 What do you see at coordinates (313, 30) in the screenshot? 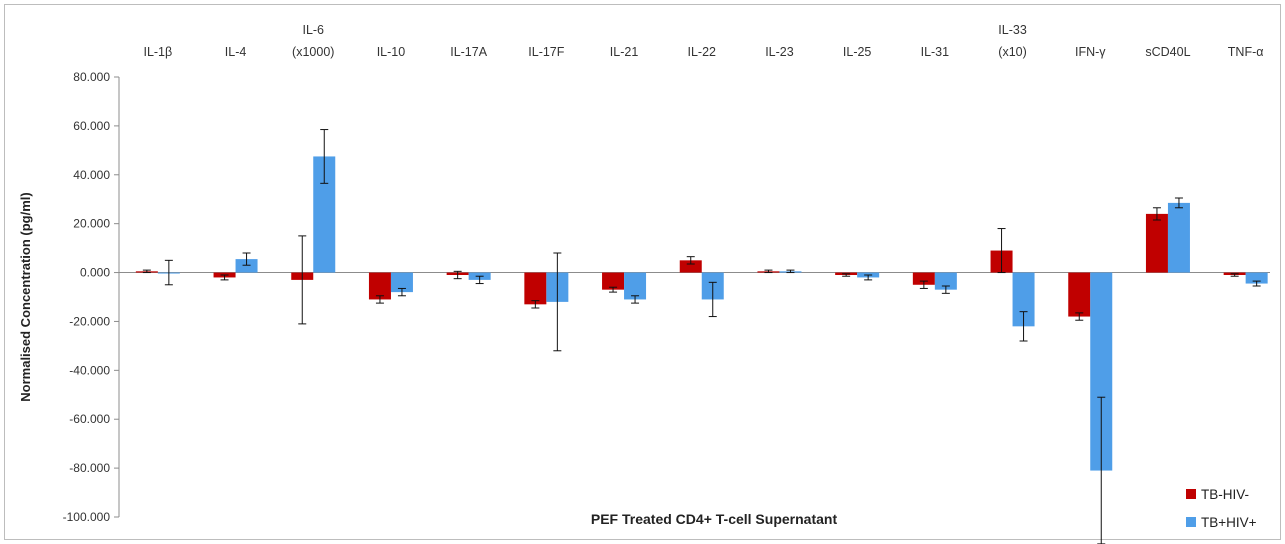
I see `category-label: IL-6` at bounding box center [313, 30].